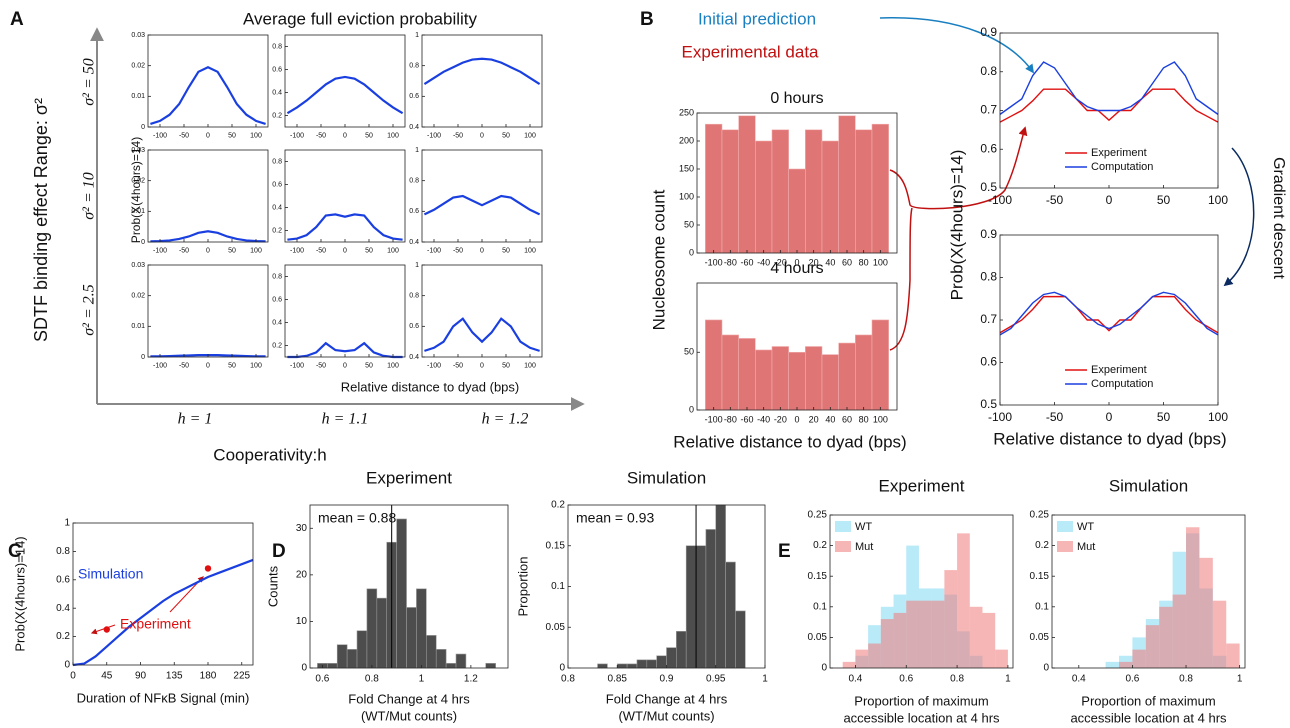  What do you see at coordinates (647, 19) in the screenshot?
I see `panel-letter: B` at bounding box center [647, 19].